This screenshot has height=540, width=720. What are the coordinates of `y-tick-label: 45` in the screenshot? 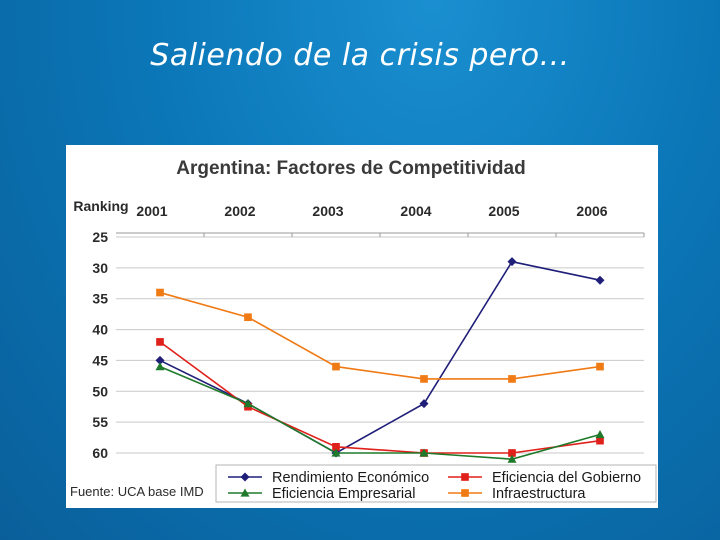 It's located at (100, 360).